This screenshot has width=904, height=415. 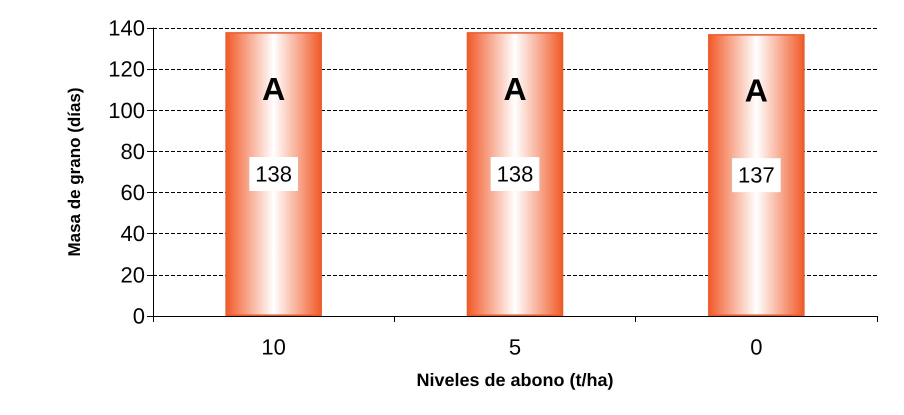 I want to click on y-tick-label: 0, so click(x=138, y=316).